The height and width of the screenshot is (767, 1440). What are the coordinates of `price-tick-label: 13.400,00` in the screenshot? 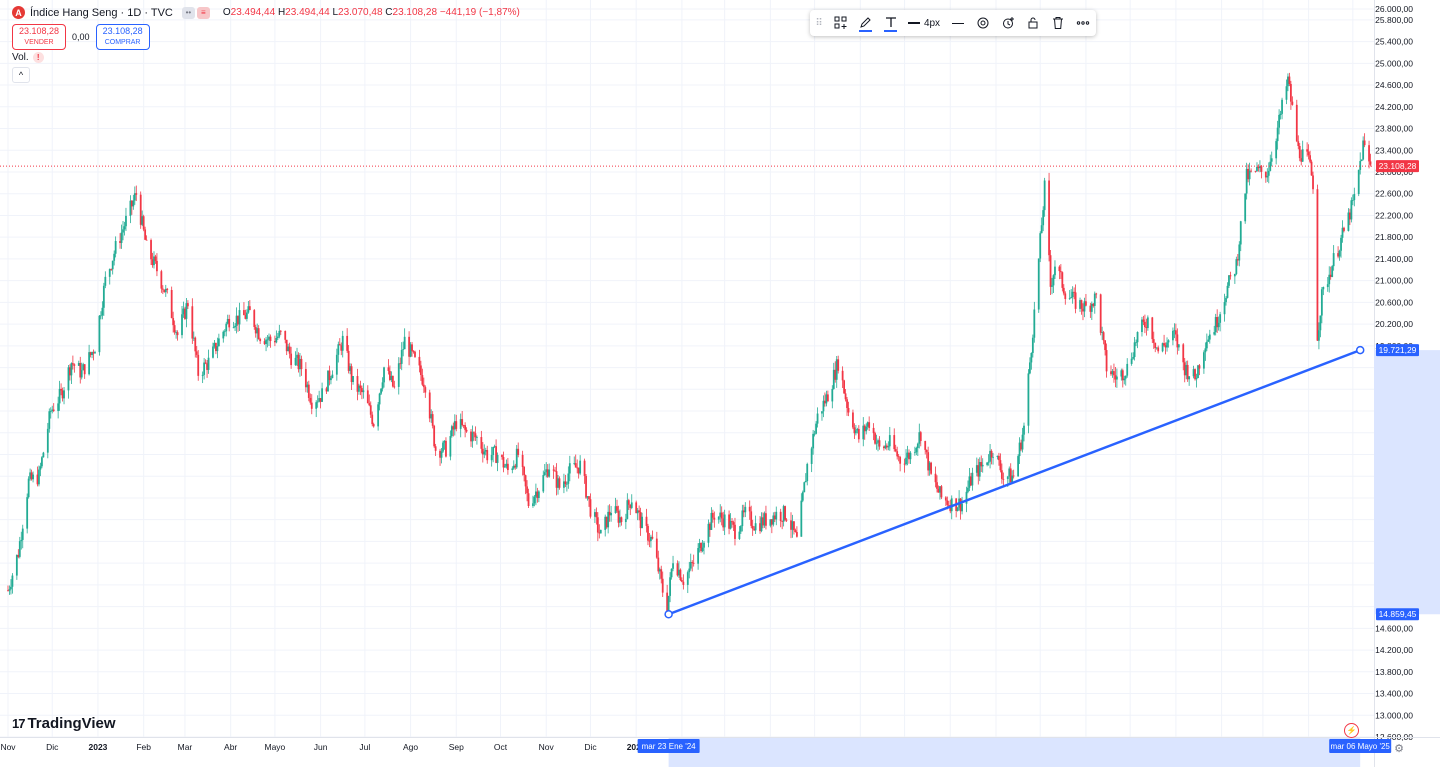 It's located at (1394, 694).